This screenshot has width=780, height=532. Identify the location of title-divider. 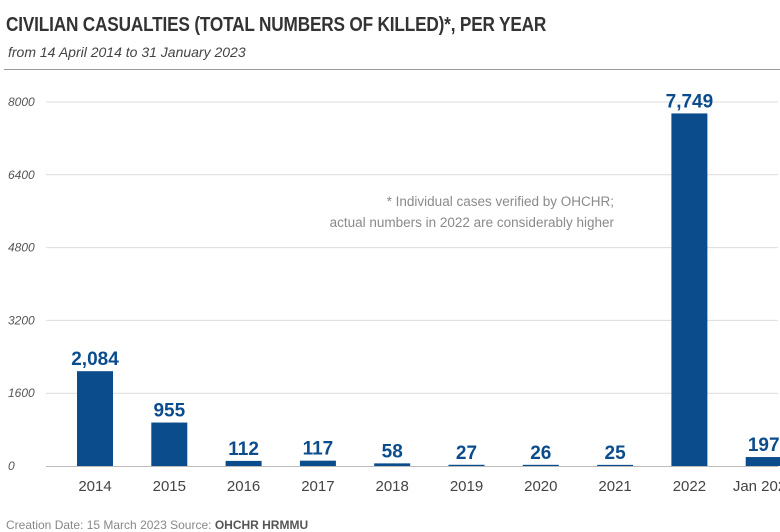
(392, 69).